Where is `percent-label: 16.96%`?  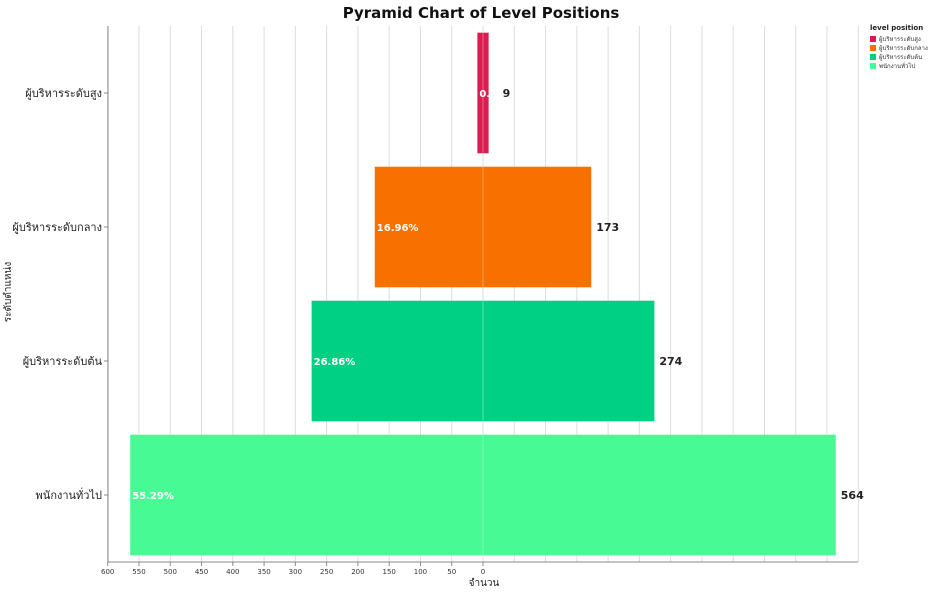
percent-label: 16.96% is located at coordinates (398, 228).